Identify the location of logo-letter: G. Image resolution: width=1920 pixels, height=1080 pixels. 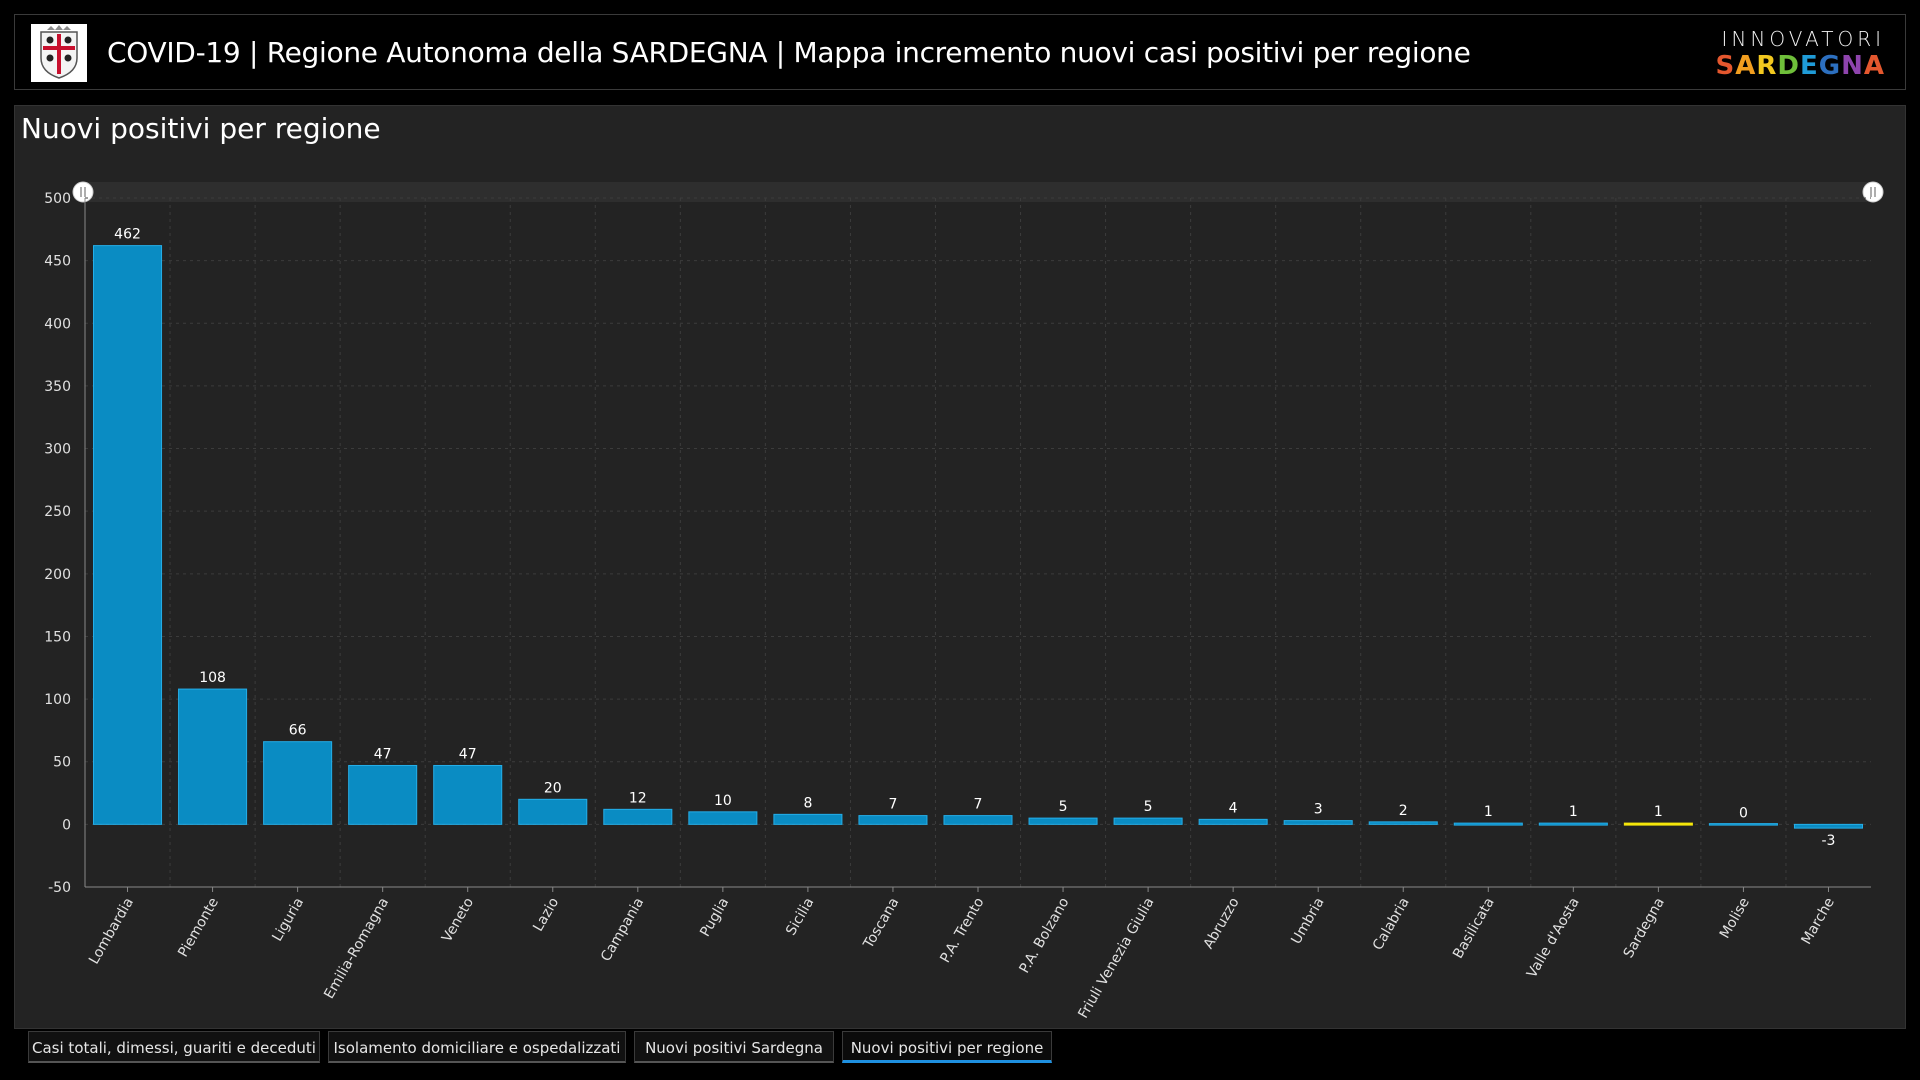
(1830, 66).